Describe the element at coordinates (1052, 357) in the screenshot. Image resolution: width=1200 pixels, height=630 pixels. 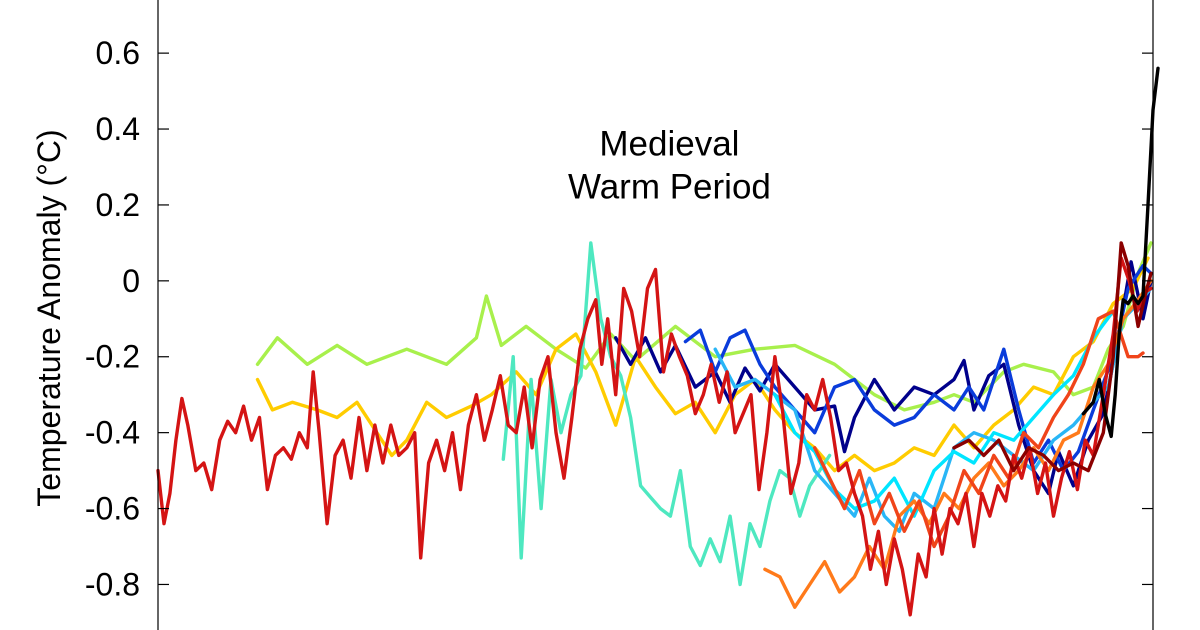
I see `series-line-darkred` at that location.